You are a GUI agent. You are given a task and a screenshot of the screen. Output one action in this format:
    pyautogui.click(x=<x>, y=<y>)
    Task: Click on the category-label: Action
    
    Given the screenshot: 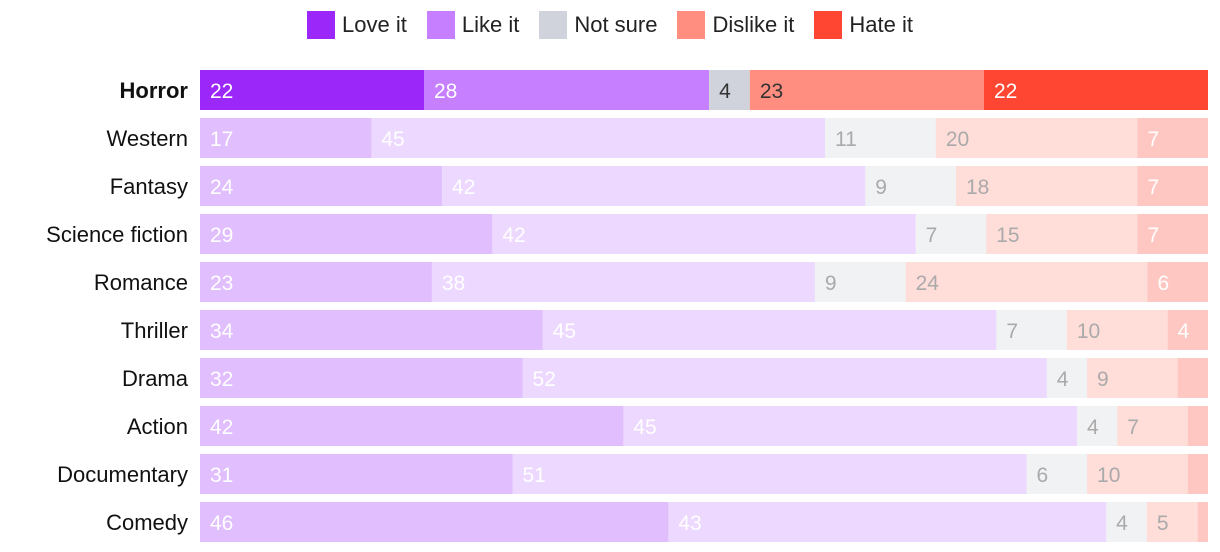 What is the action you would take?
    pyautogui.click(x=157, y=426)
    